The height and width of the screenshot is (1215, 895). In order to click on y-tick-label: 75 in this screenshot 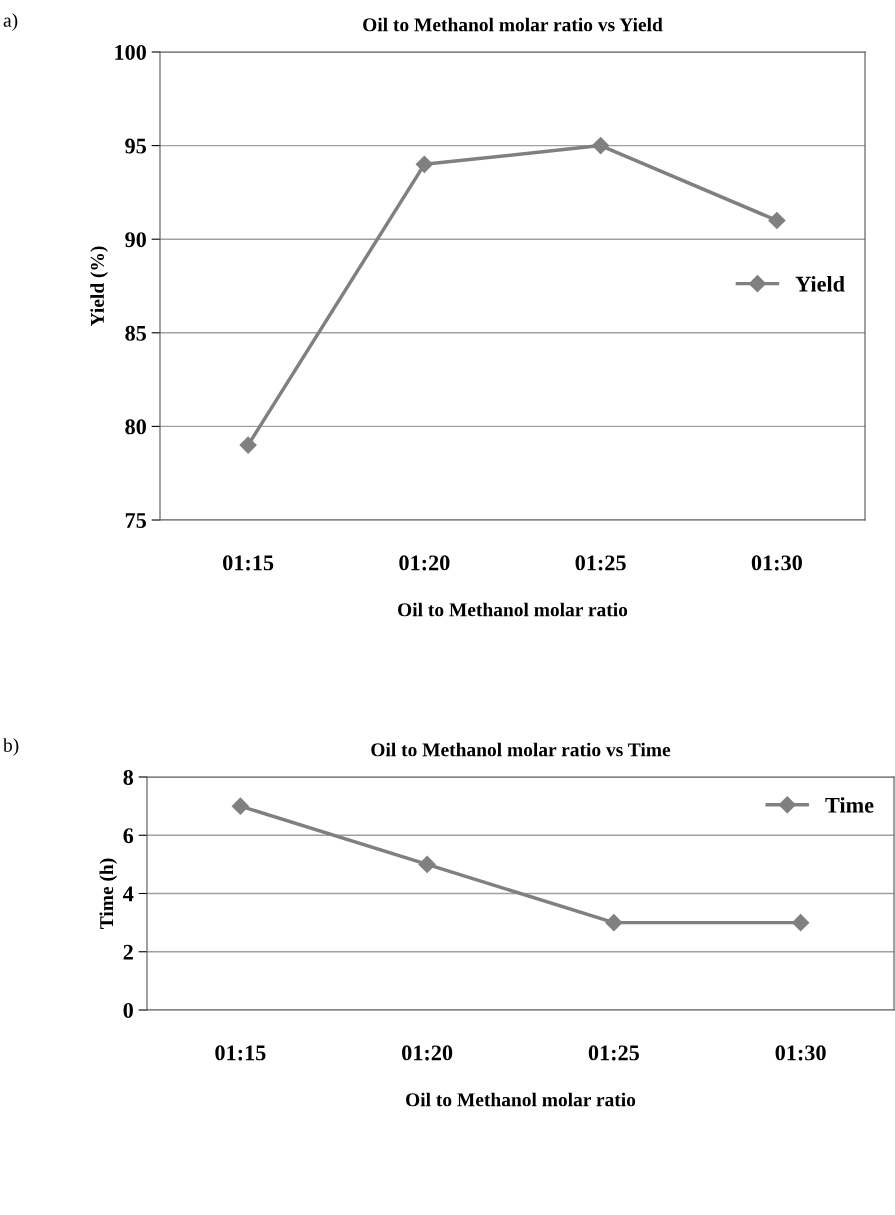, I will do `click(135, 520)`.